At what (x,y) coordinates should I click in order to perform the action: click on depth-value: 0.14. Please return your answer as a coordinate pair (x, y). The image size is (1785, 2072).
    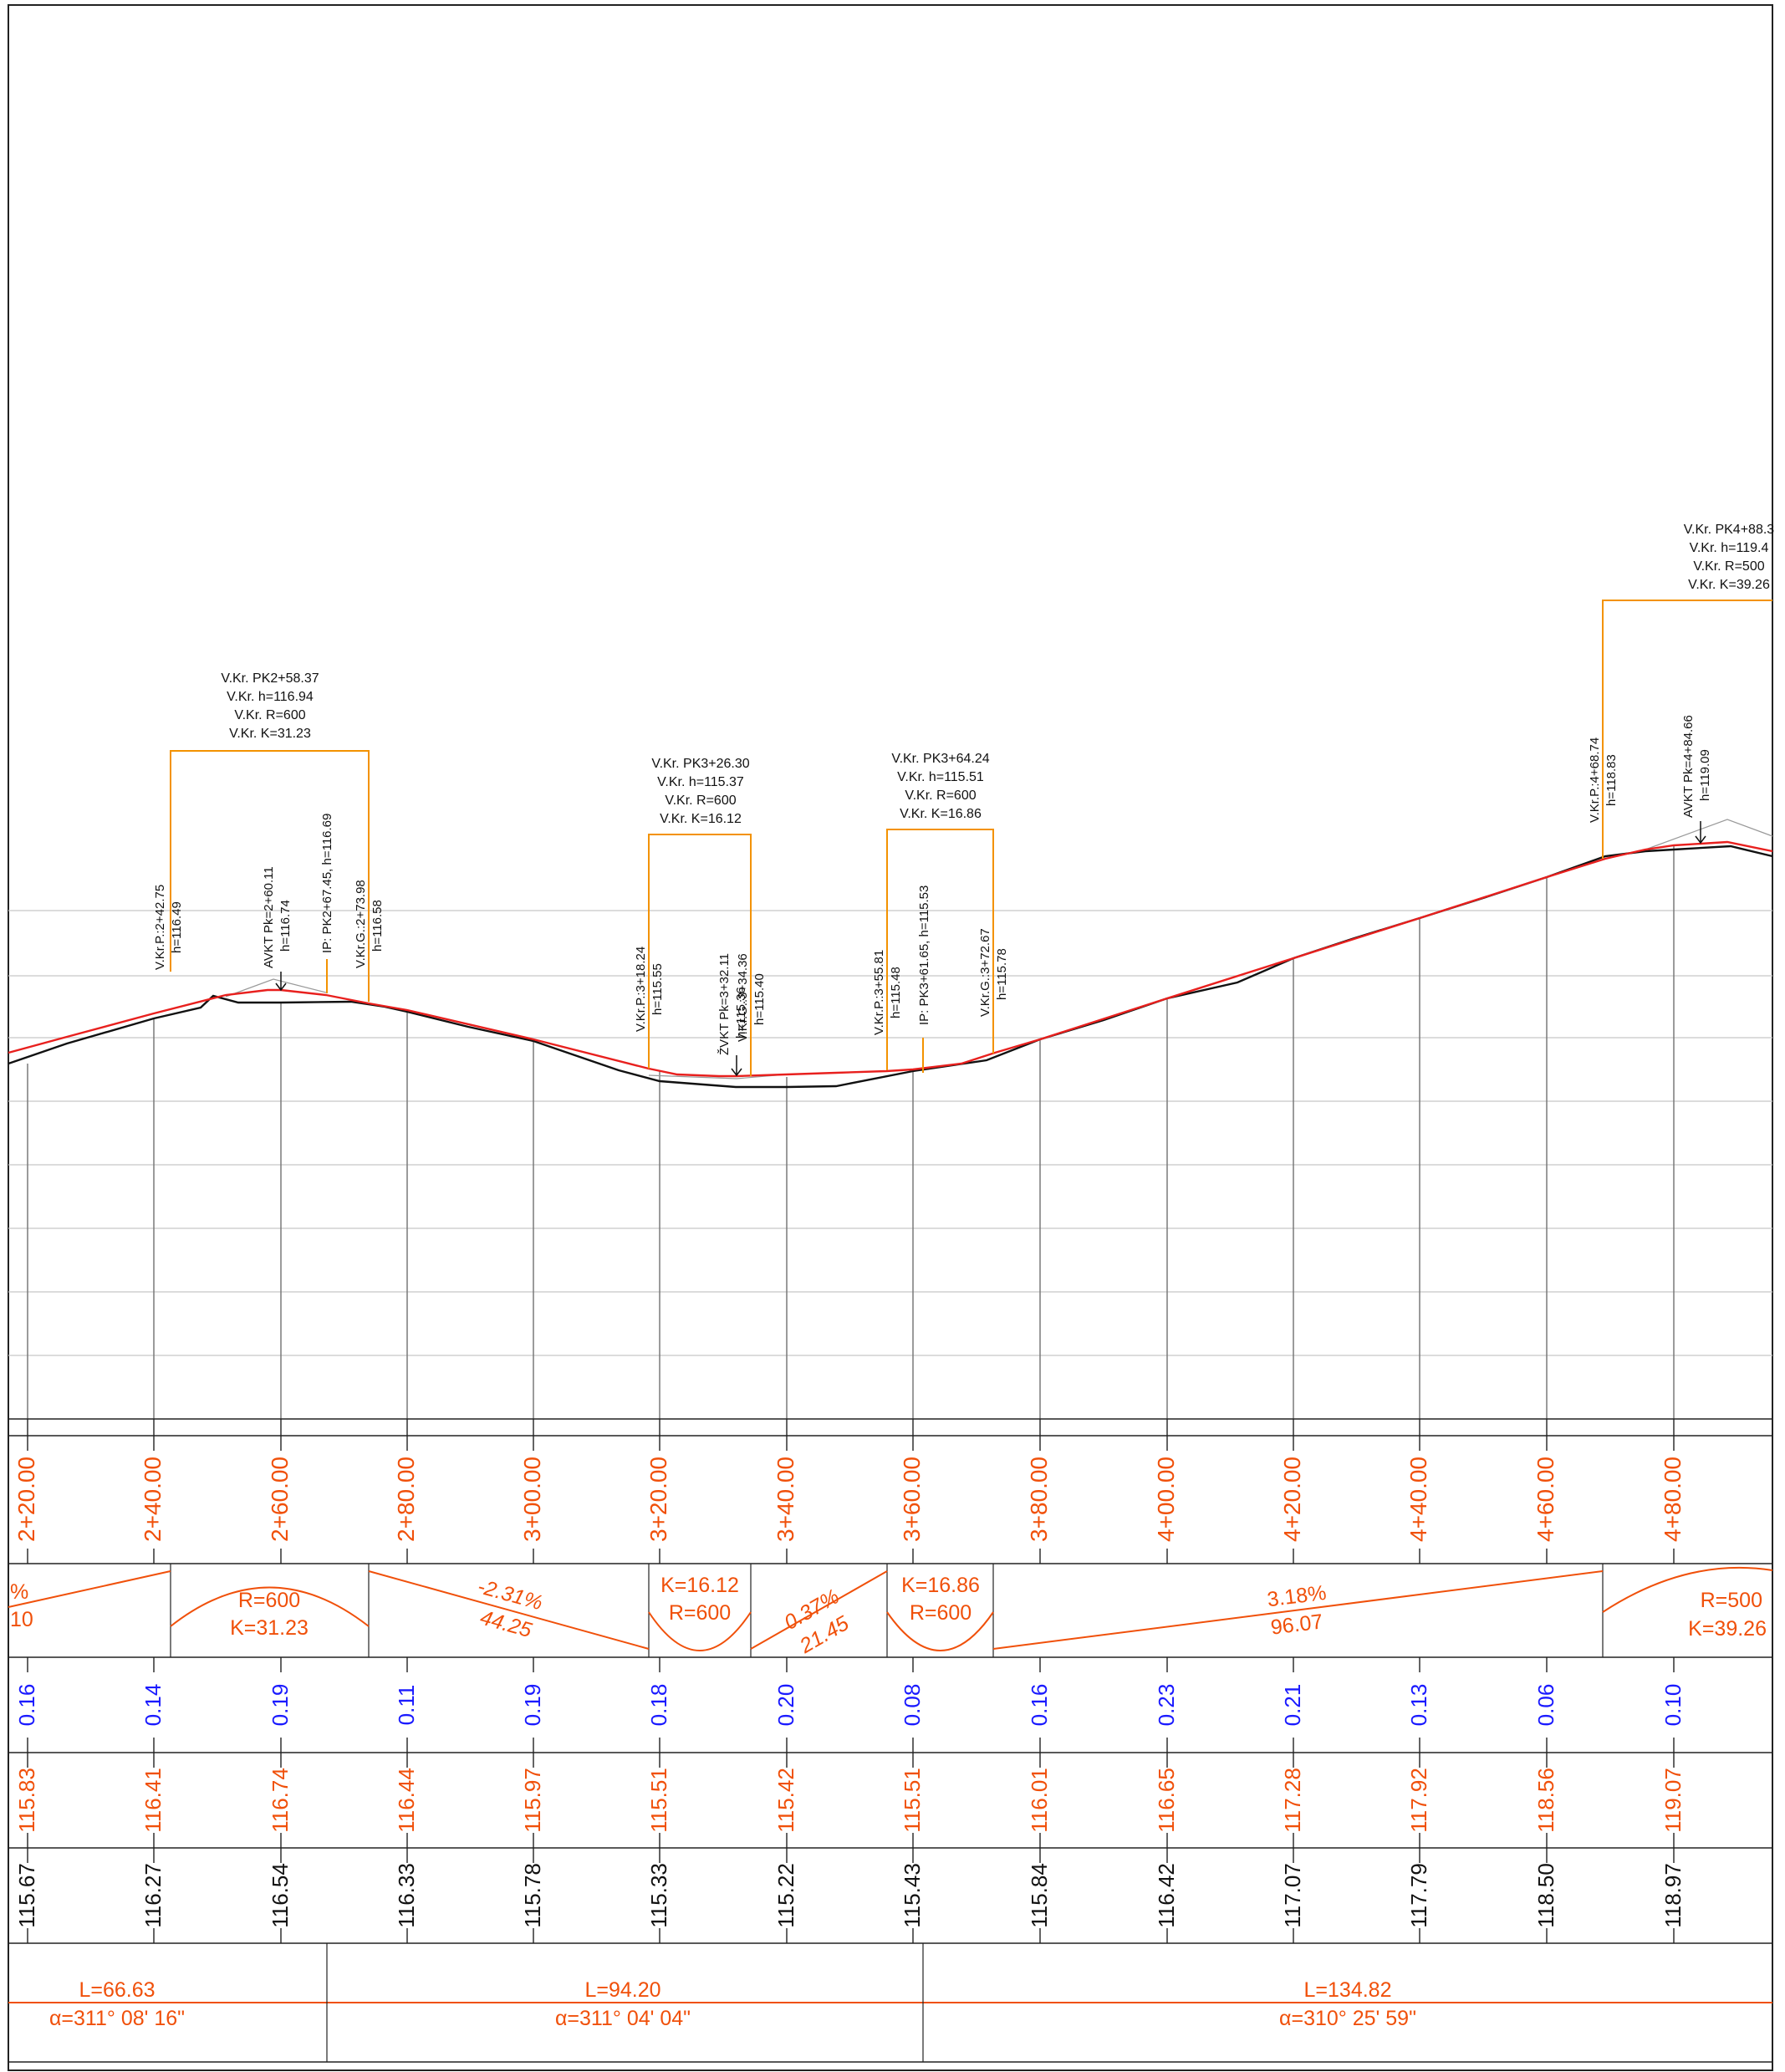
    Looking at the image, I should click on (153, 1706).